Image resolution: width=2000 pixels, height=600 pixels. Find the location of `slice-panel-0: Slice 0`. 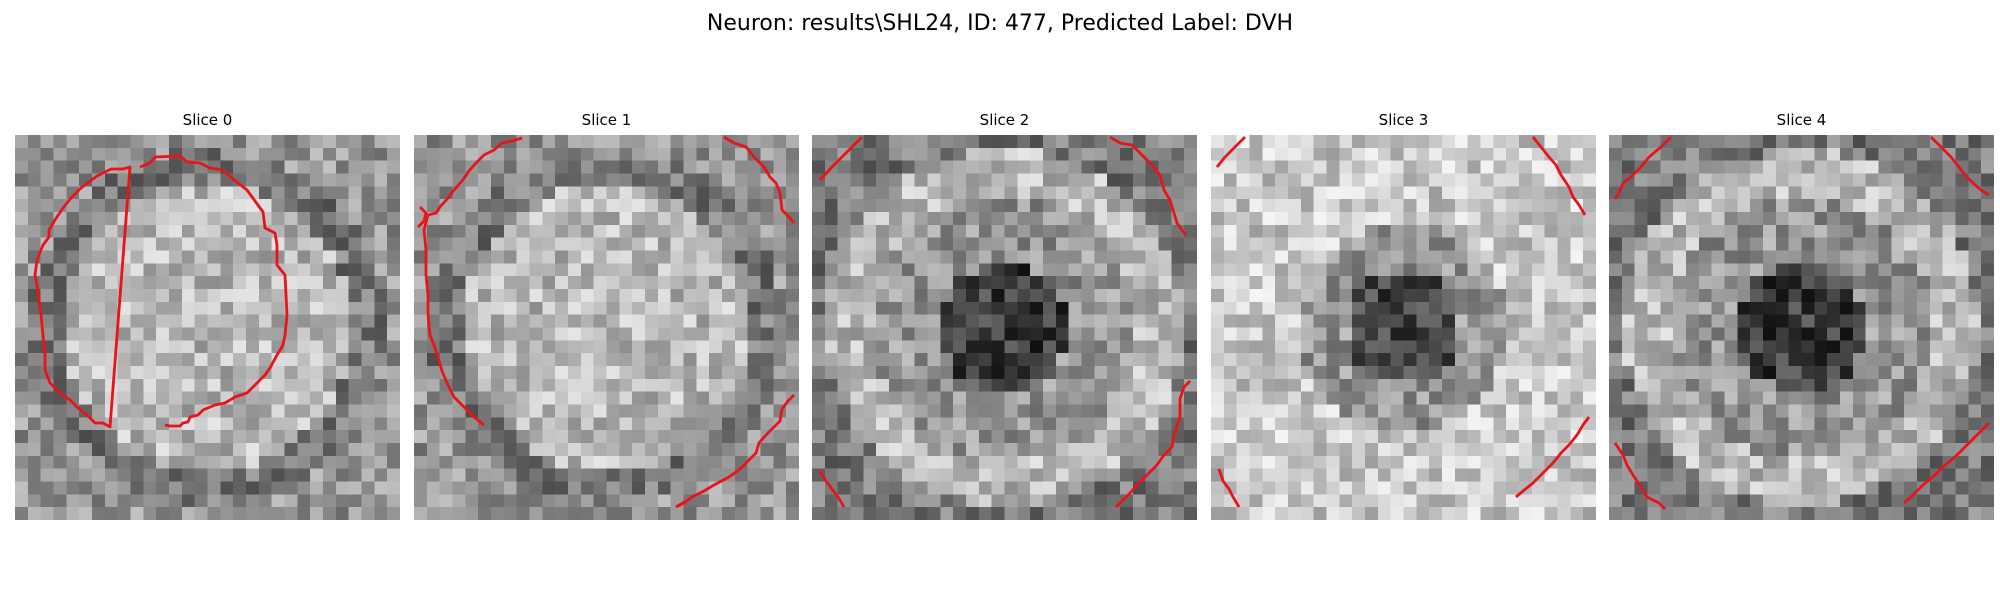

slice-panel-0: Slice 0 is located at coordinates (207, 314).